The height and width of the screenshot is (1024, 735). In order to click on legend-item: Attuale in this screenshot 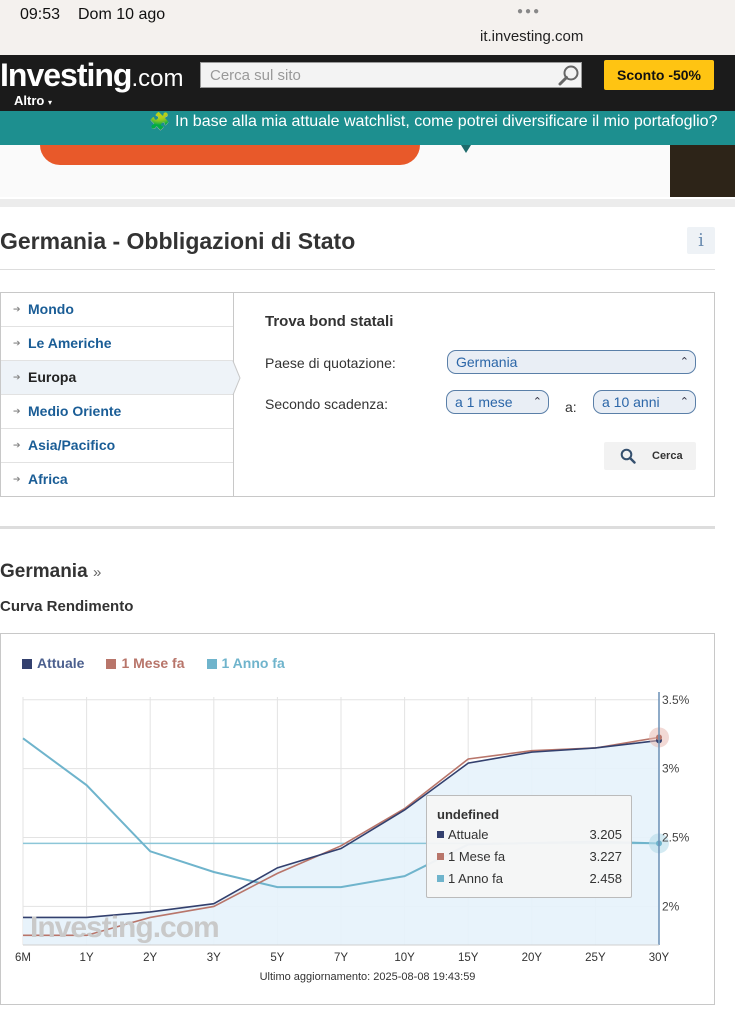, I will do `click(53, 663)`.